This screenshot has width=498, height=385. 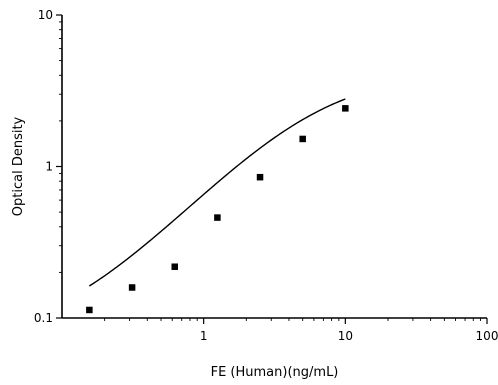 What do you see at coordinates (487, 336) in the screenshot?
I see `x-tick-label: 100` at bounding box center [487, 336].